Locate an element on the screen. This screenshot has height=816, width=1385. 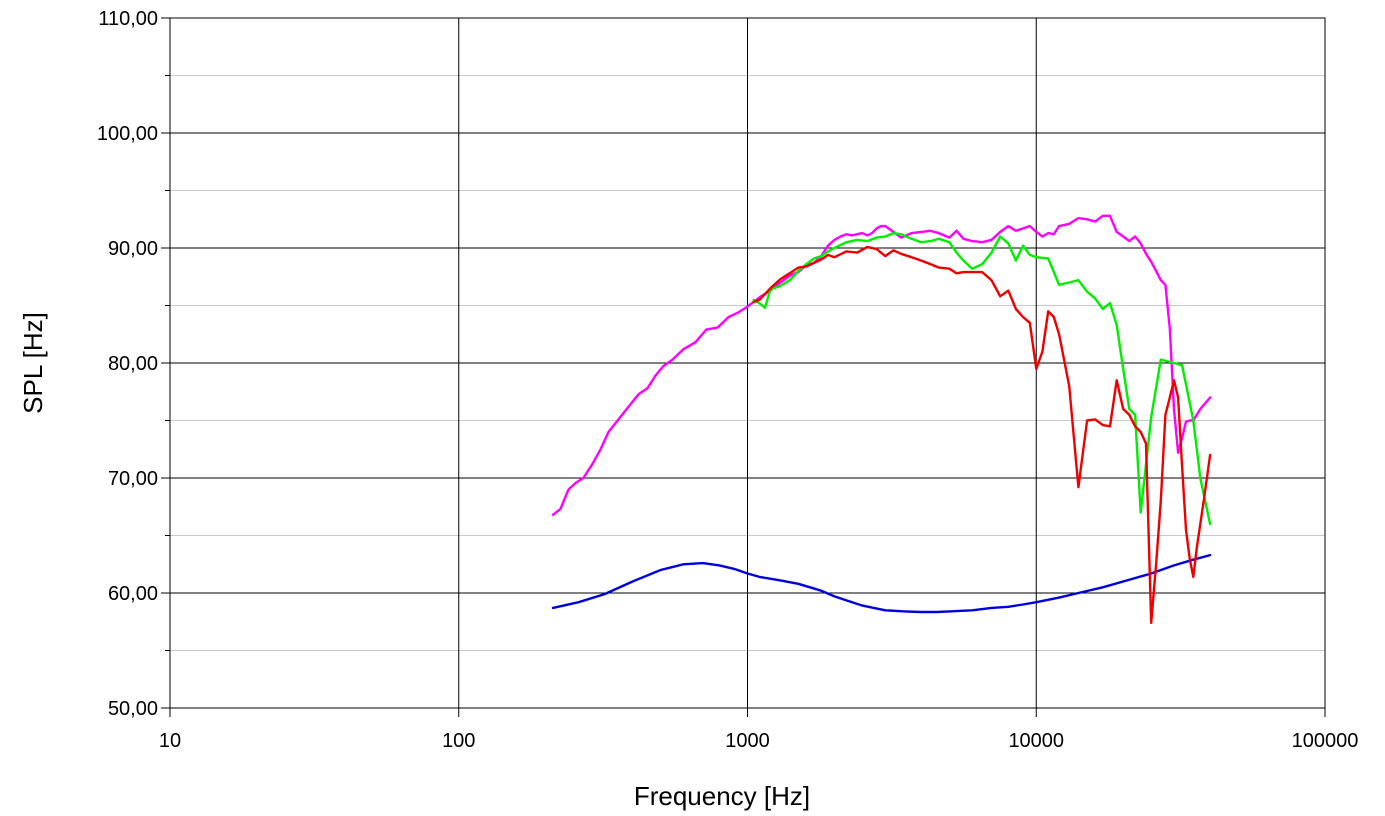
y-tick-label: 60,00 is located at coordinates (133, 594).